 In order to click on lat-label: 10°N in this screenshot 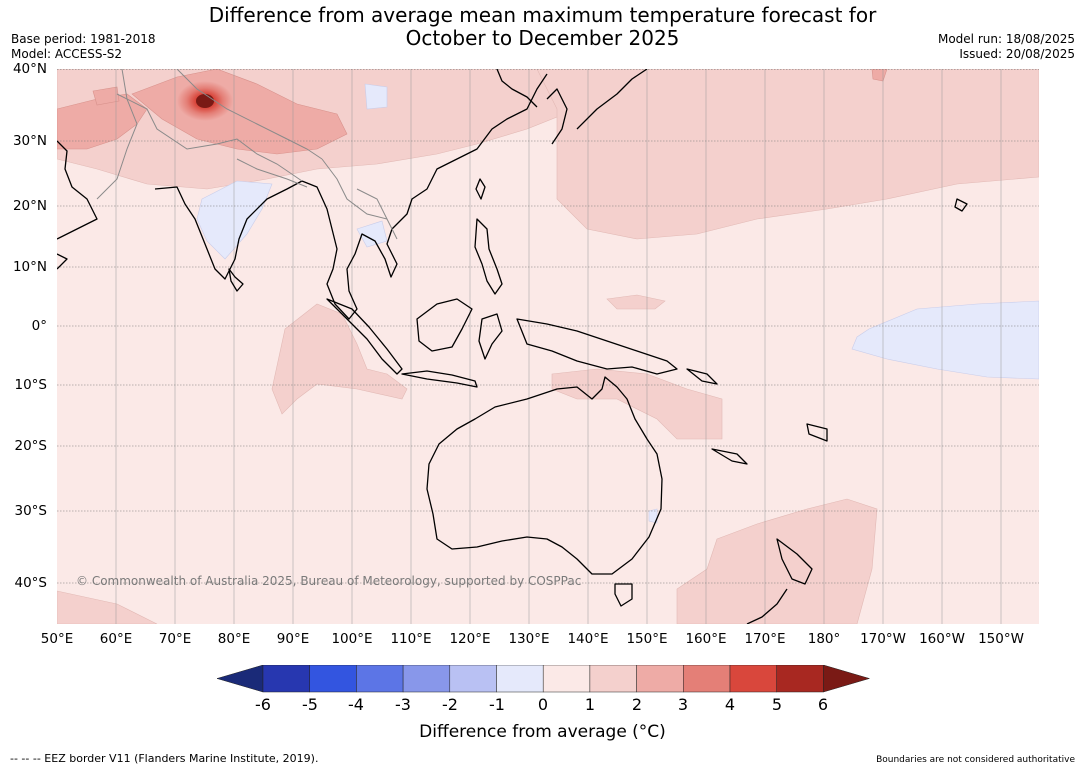, I will do `click(29, 267)`.